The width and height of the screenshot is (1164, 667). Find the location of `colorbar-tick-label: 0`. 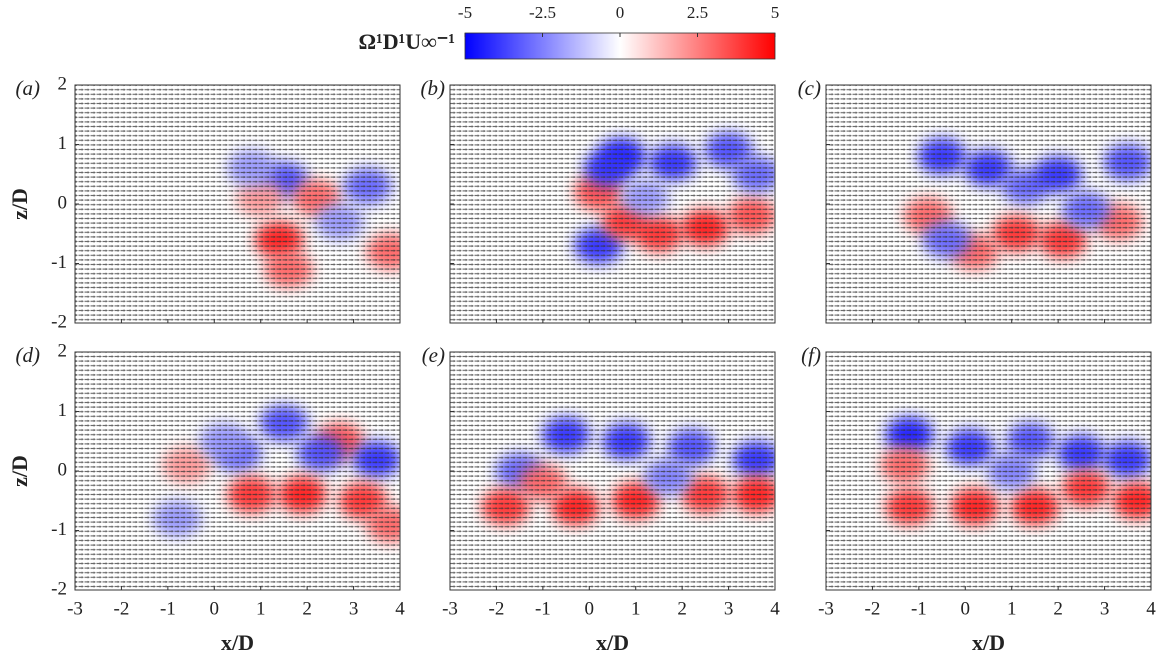

colorbar-tick-label: 0 is located at coordinates (620, 12).